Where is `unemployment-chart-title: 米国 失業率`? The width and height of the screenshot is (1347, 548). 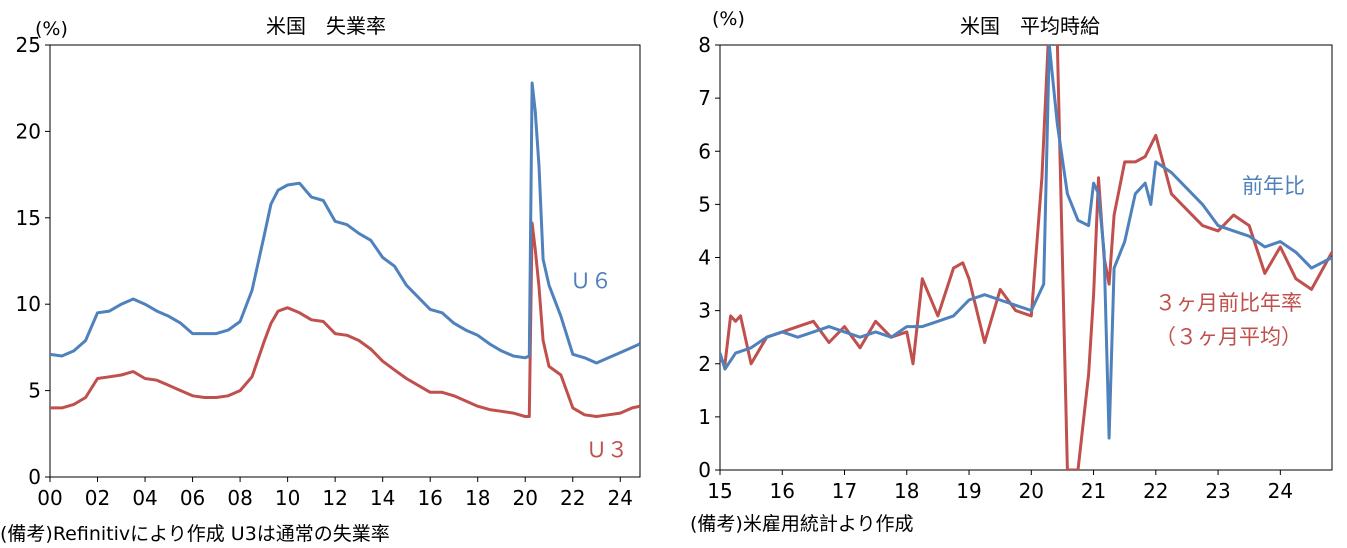 unemployment-chart-title: 米国 失業率 is located at coordinates (326, 26).